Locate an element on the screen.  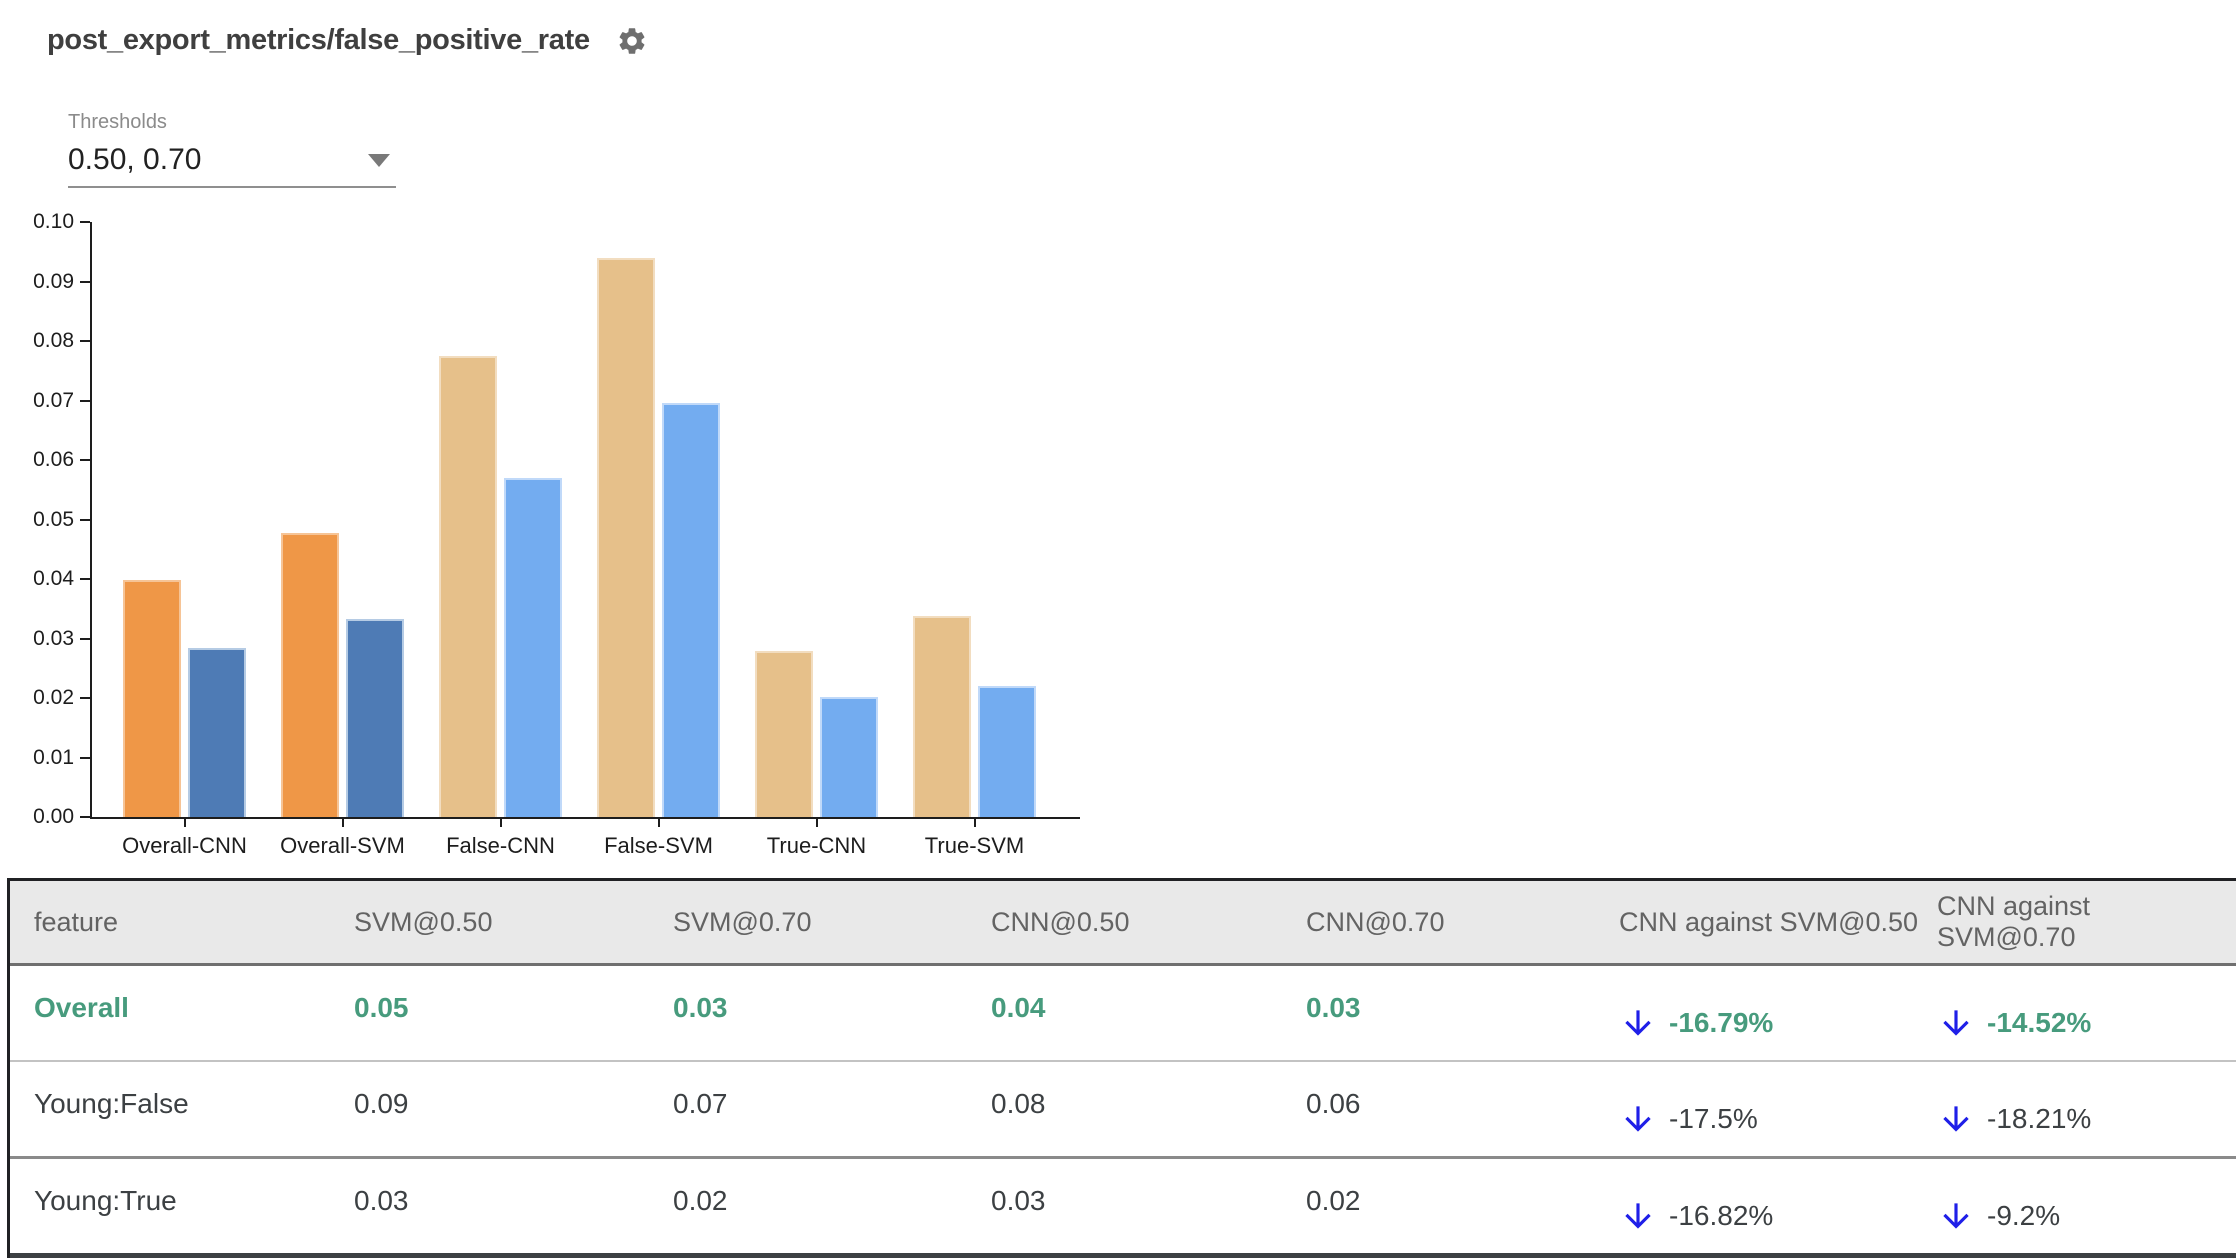
title-bar: post_export_metrics/false_positive_rate is located at coordinates (347, 40).